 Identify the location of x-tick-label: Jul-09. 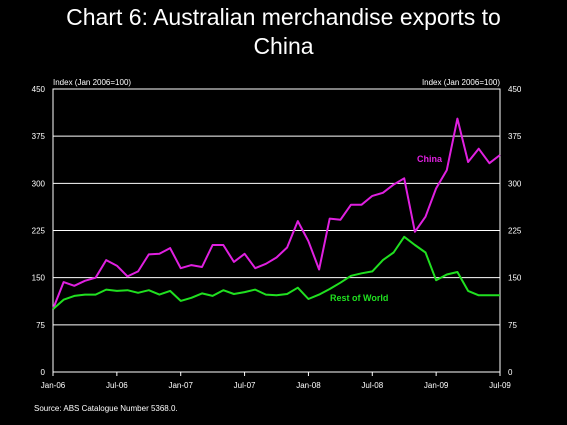
(500, 385).